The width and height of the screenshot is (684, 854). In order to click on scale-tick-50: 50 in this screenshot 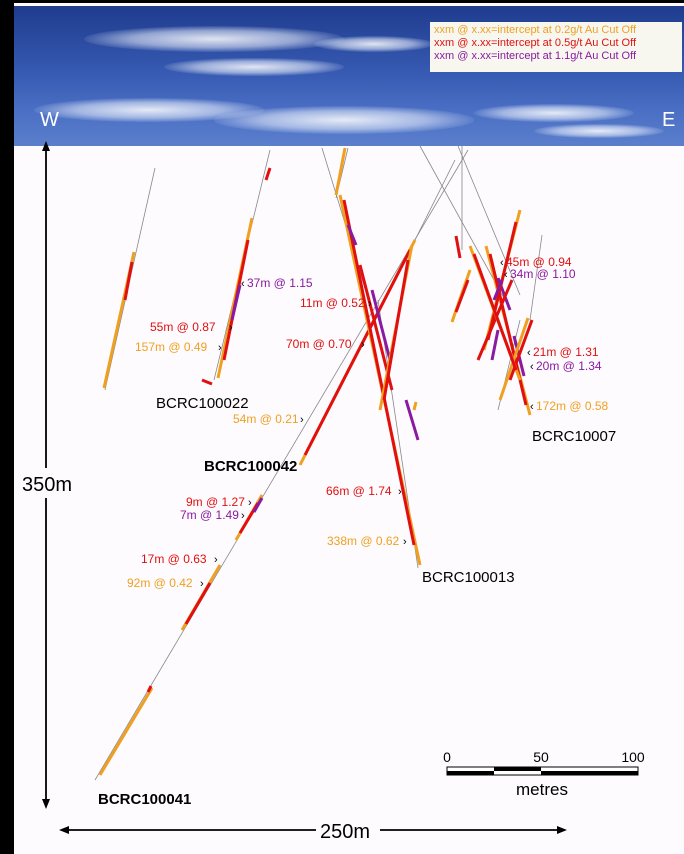, I will do `click(541, 757)`.